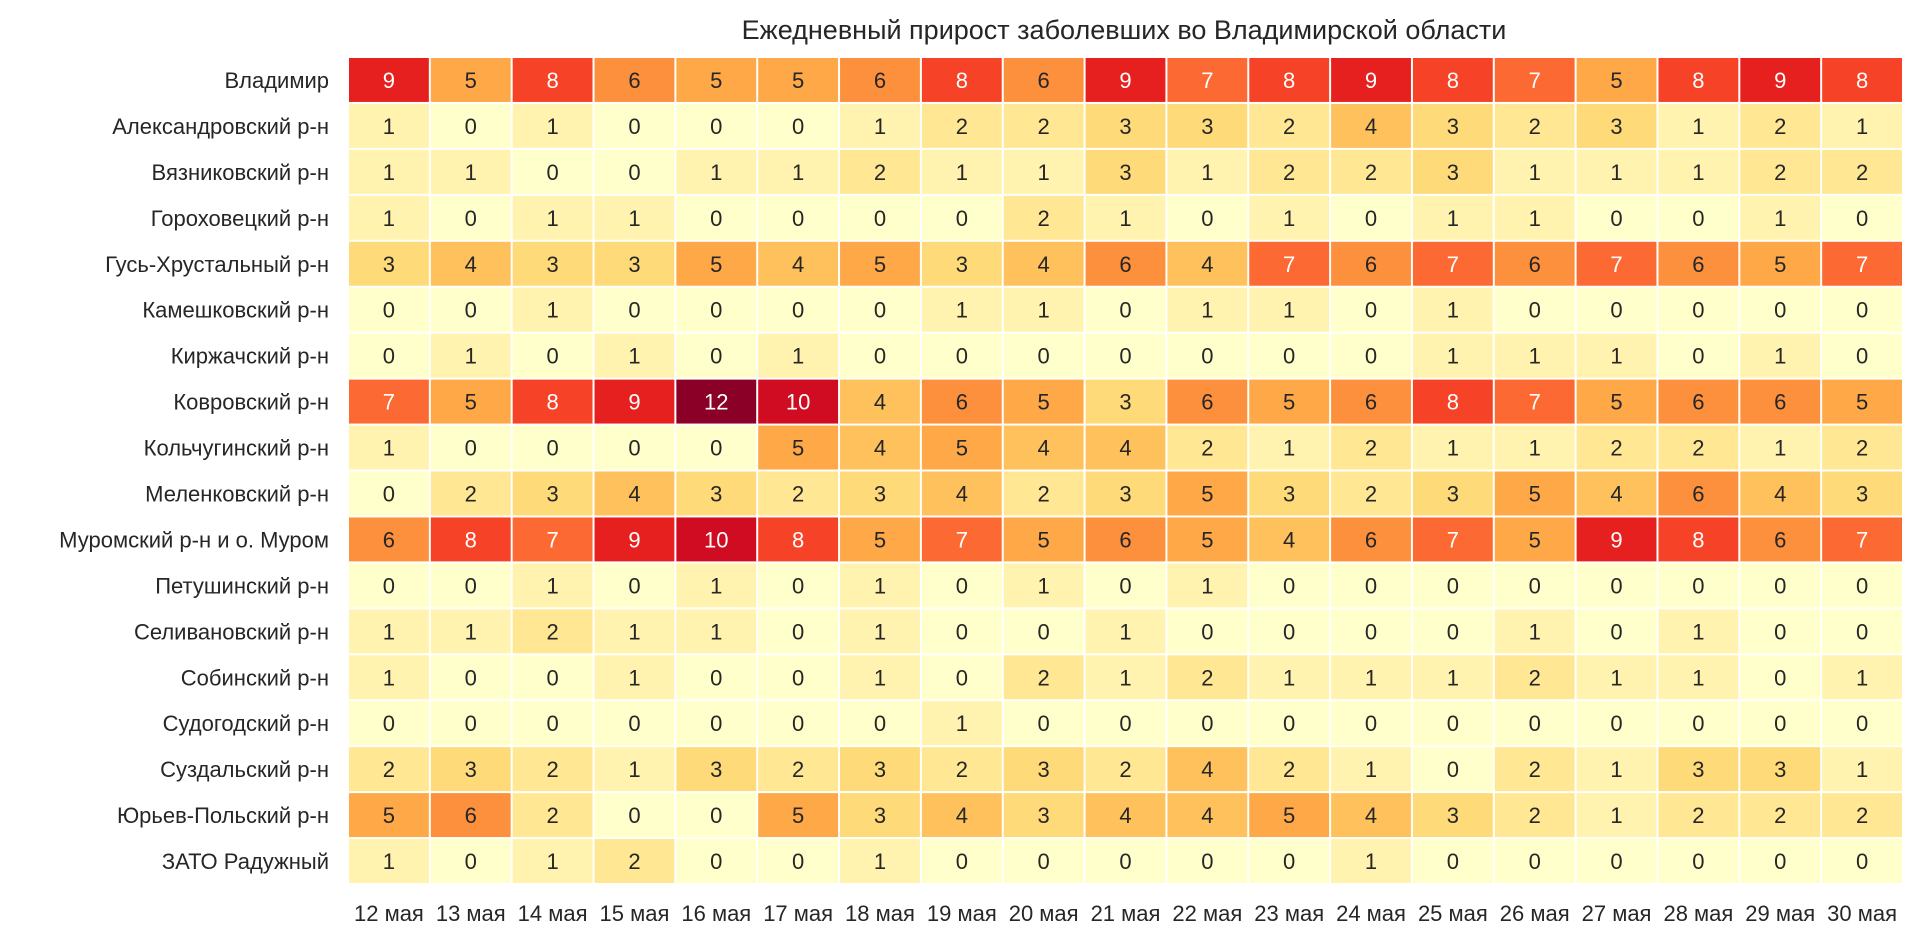 This screenshot has height=943, width=1920. Describe the element at coordinates (471, 913) in the screenshot. I see `column-label: 13 мая` at that location.